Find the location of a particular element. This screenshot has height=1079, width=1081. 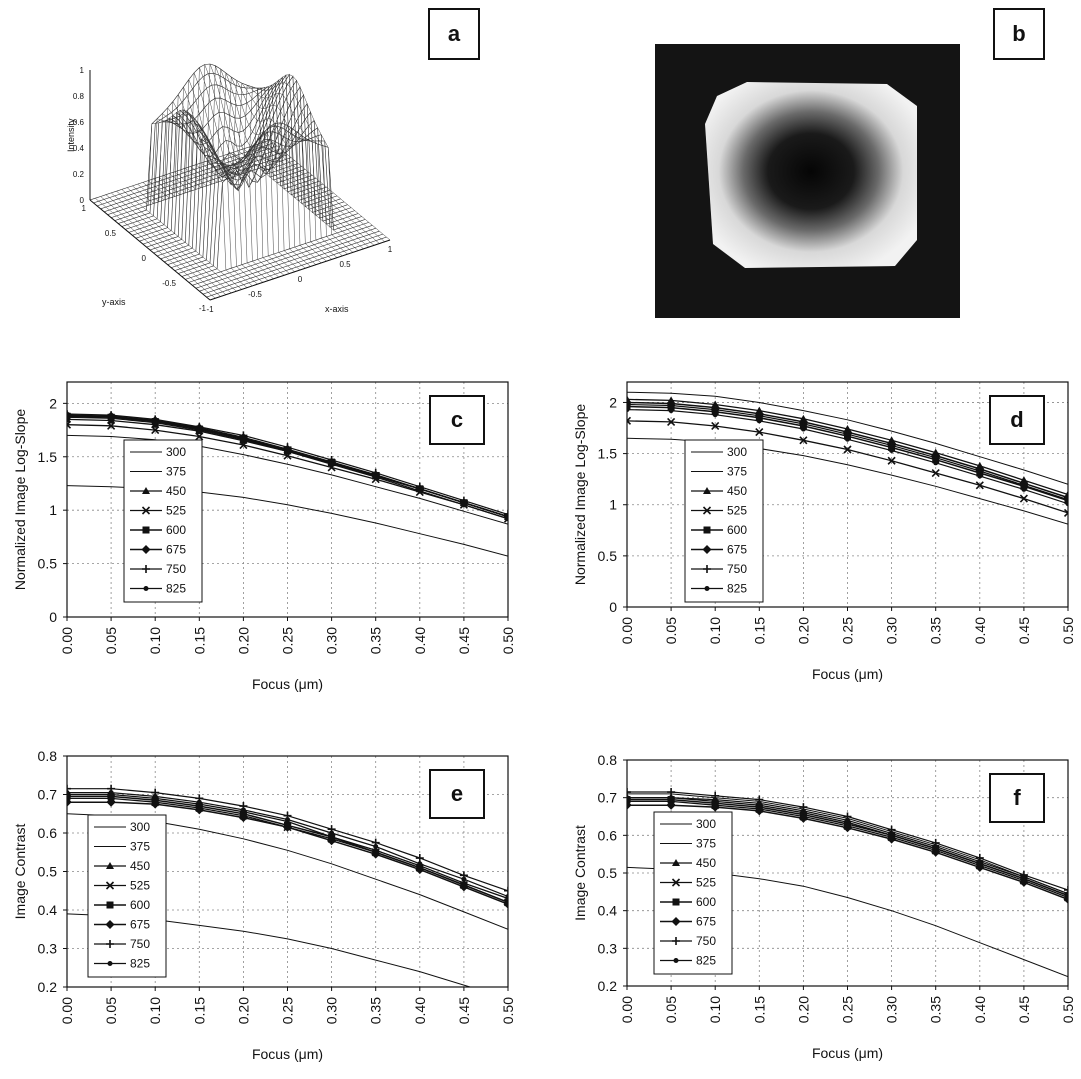

y-axis-label: Normalized Image Log-Slope is located at coordinates (20, 500).